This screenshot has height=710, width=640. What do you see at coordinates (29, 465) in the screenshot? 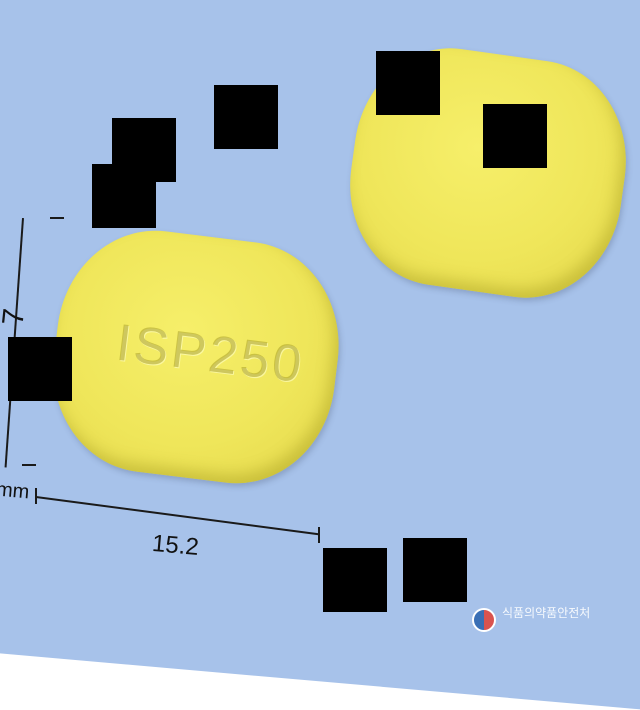
I see `height-ruler-cap-bottom` at bounding box center [29, 465].